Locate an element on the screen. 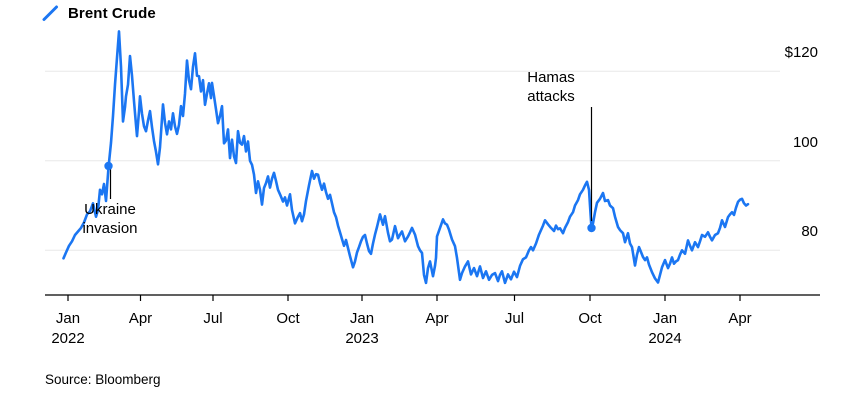 This screenshot has height=409, width=866. annotation-text-line: Ukraine is located at coordinates (110, 209).